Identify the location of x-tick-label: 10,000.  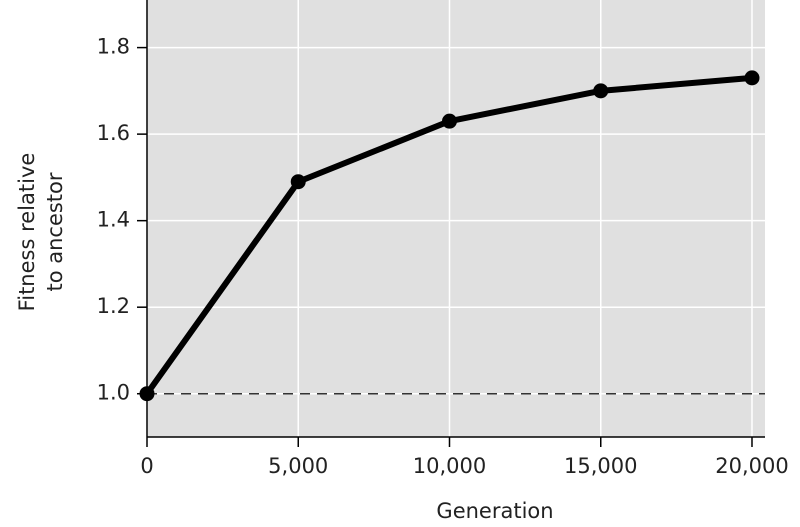
(449, 466).